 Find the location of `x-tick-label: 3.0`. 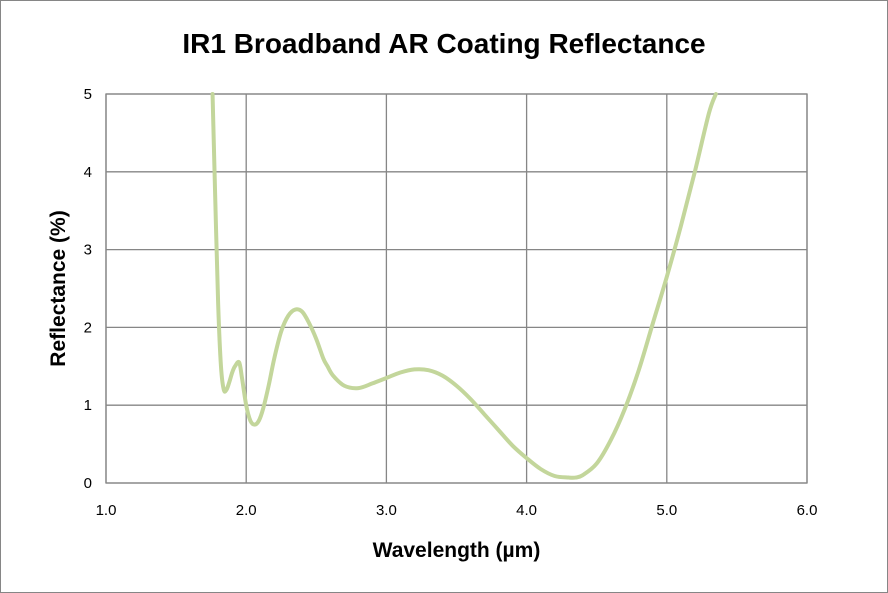

x-tick-label: 3.0 is located at coordinates (386, 510).